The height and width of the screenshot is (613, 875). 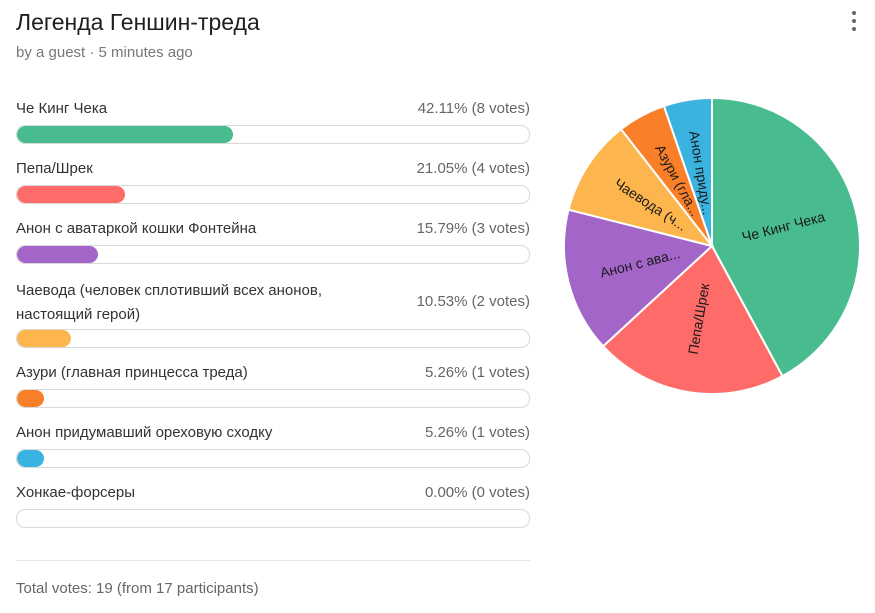 What do you see at coordinates (273, 505) in the screenshot?
I see `poll-option: Хонкае-форсеры 0.00% (0 votes)` at bounding box center [273, 505].